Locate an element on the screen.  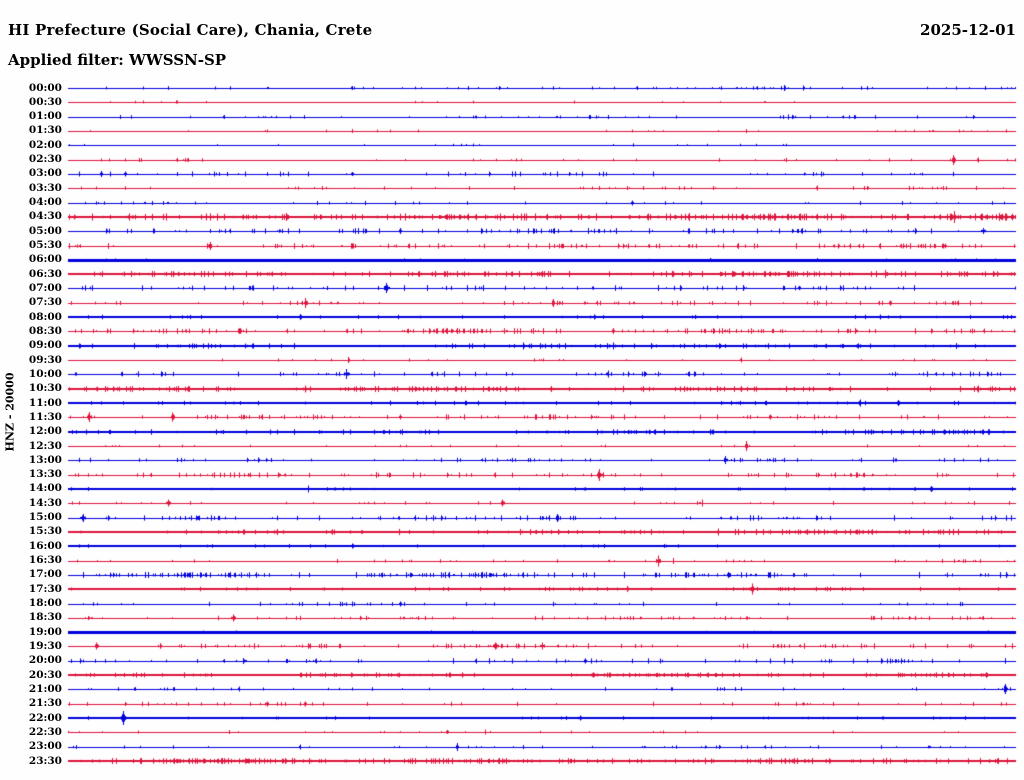
row-time-label: 00:30 is located at coordinates (45, 101).